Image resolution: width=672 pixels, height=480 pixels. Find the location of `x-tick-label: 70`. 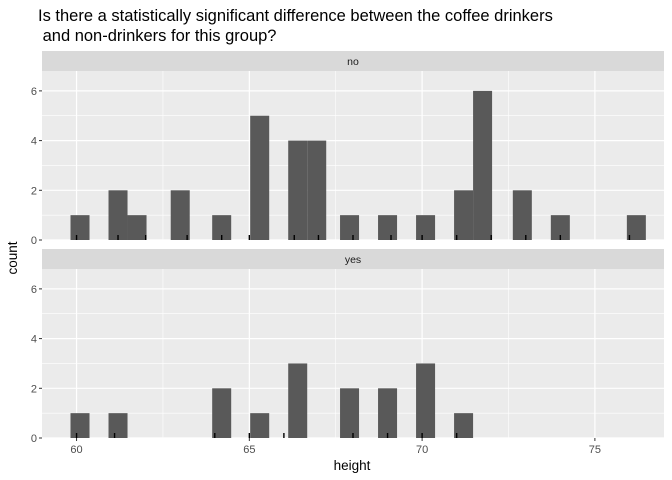

x-tick-label: 70 is located at coordinates (422, 450).